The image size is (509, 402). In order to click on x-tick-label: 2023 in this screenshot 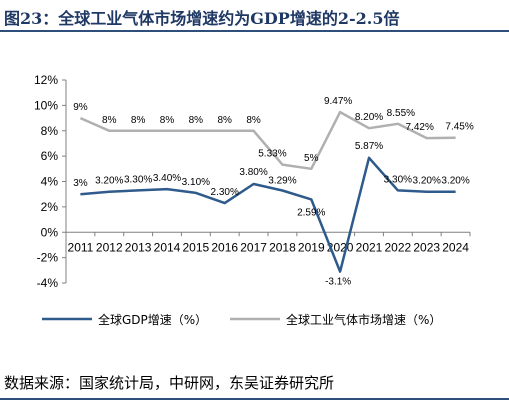, I will do `click(426, 247)`.